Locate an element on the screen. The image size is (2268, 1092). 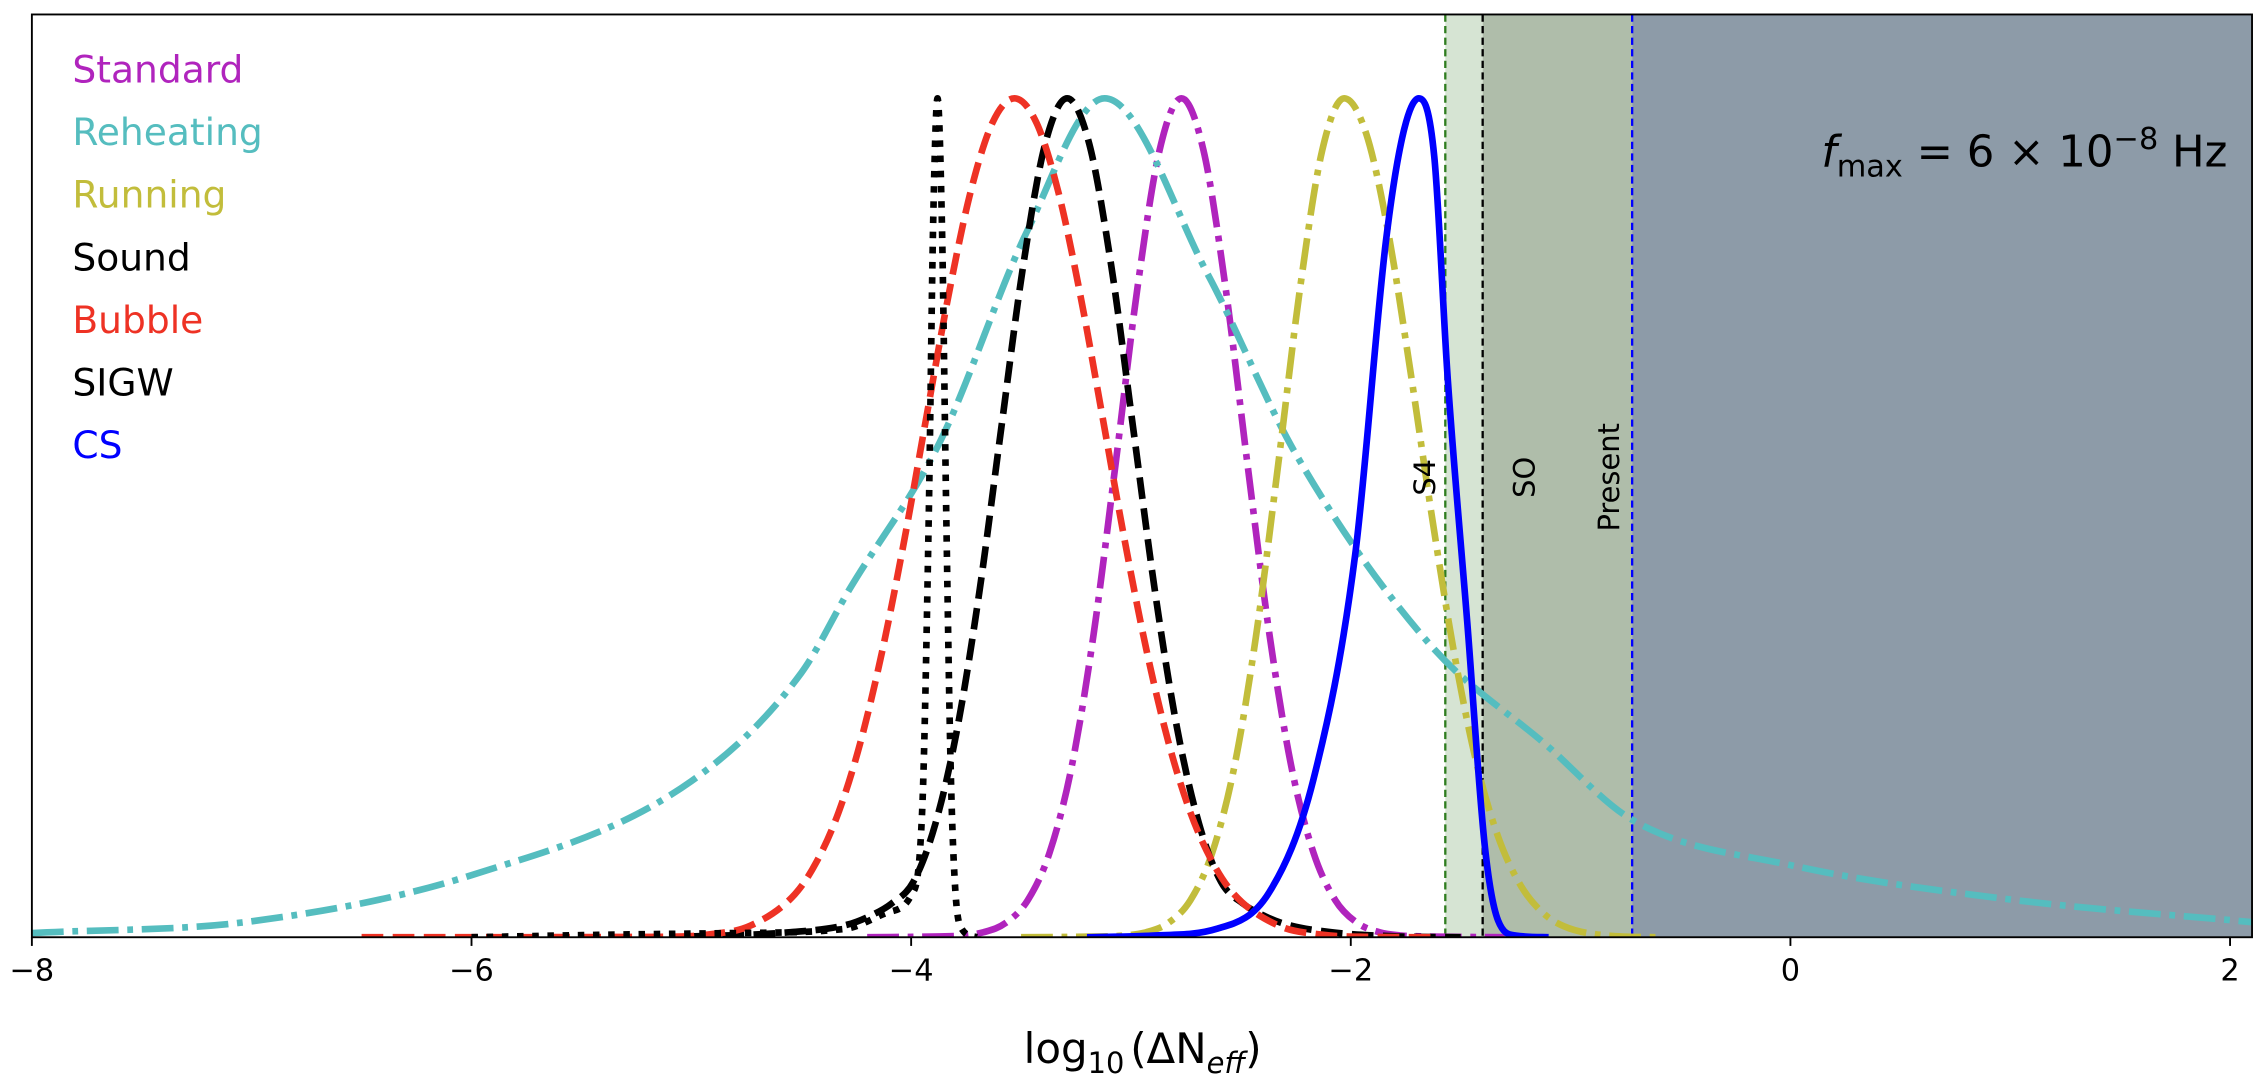
band-label-so: SO is located at coordinates (1525, 477).